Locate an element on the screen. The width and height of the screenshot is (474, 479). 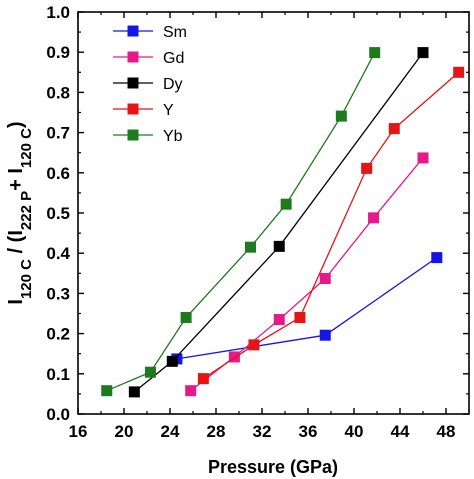
legend-label: Sm is located at coordinates (175, 32).